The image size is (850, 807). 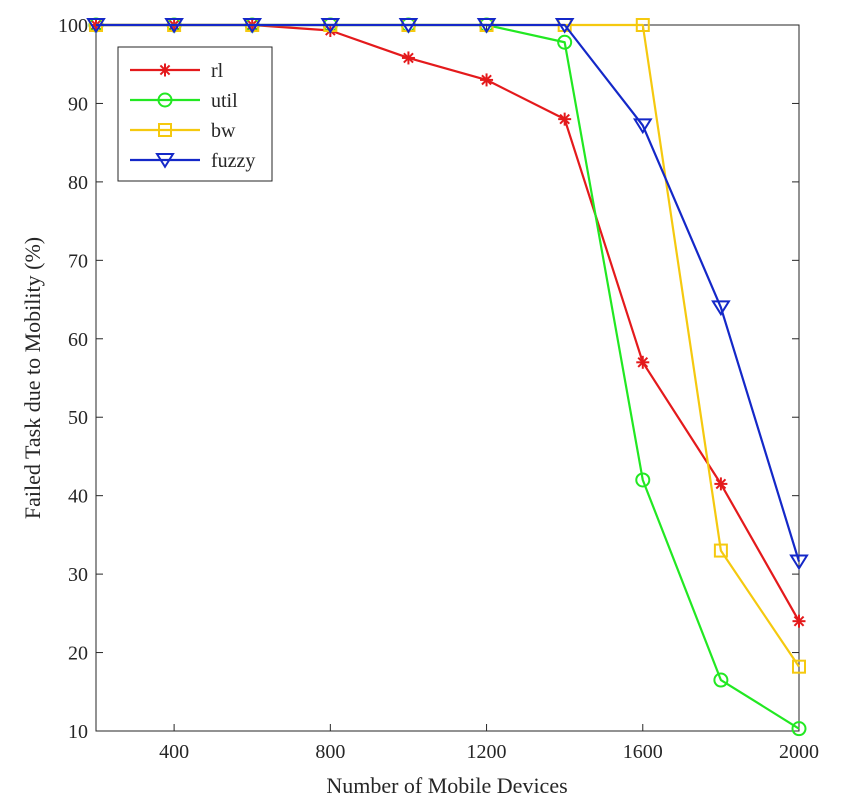 I want to click on legend-item-rl: rl, so click(x=177, y=71).